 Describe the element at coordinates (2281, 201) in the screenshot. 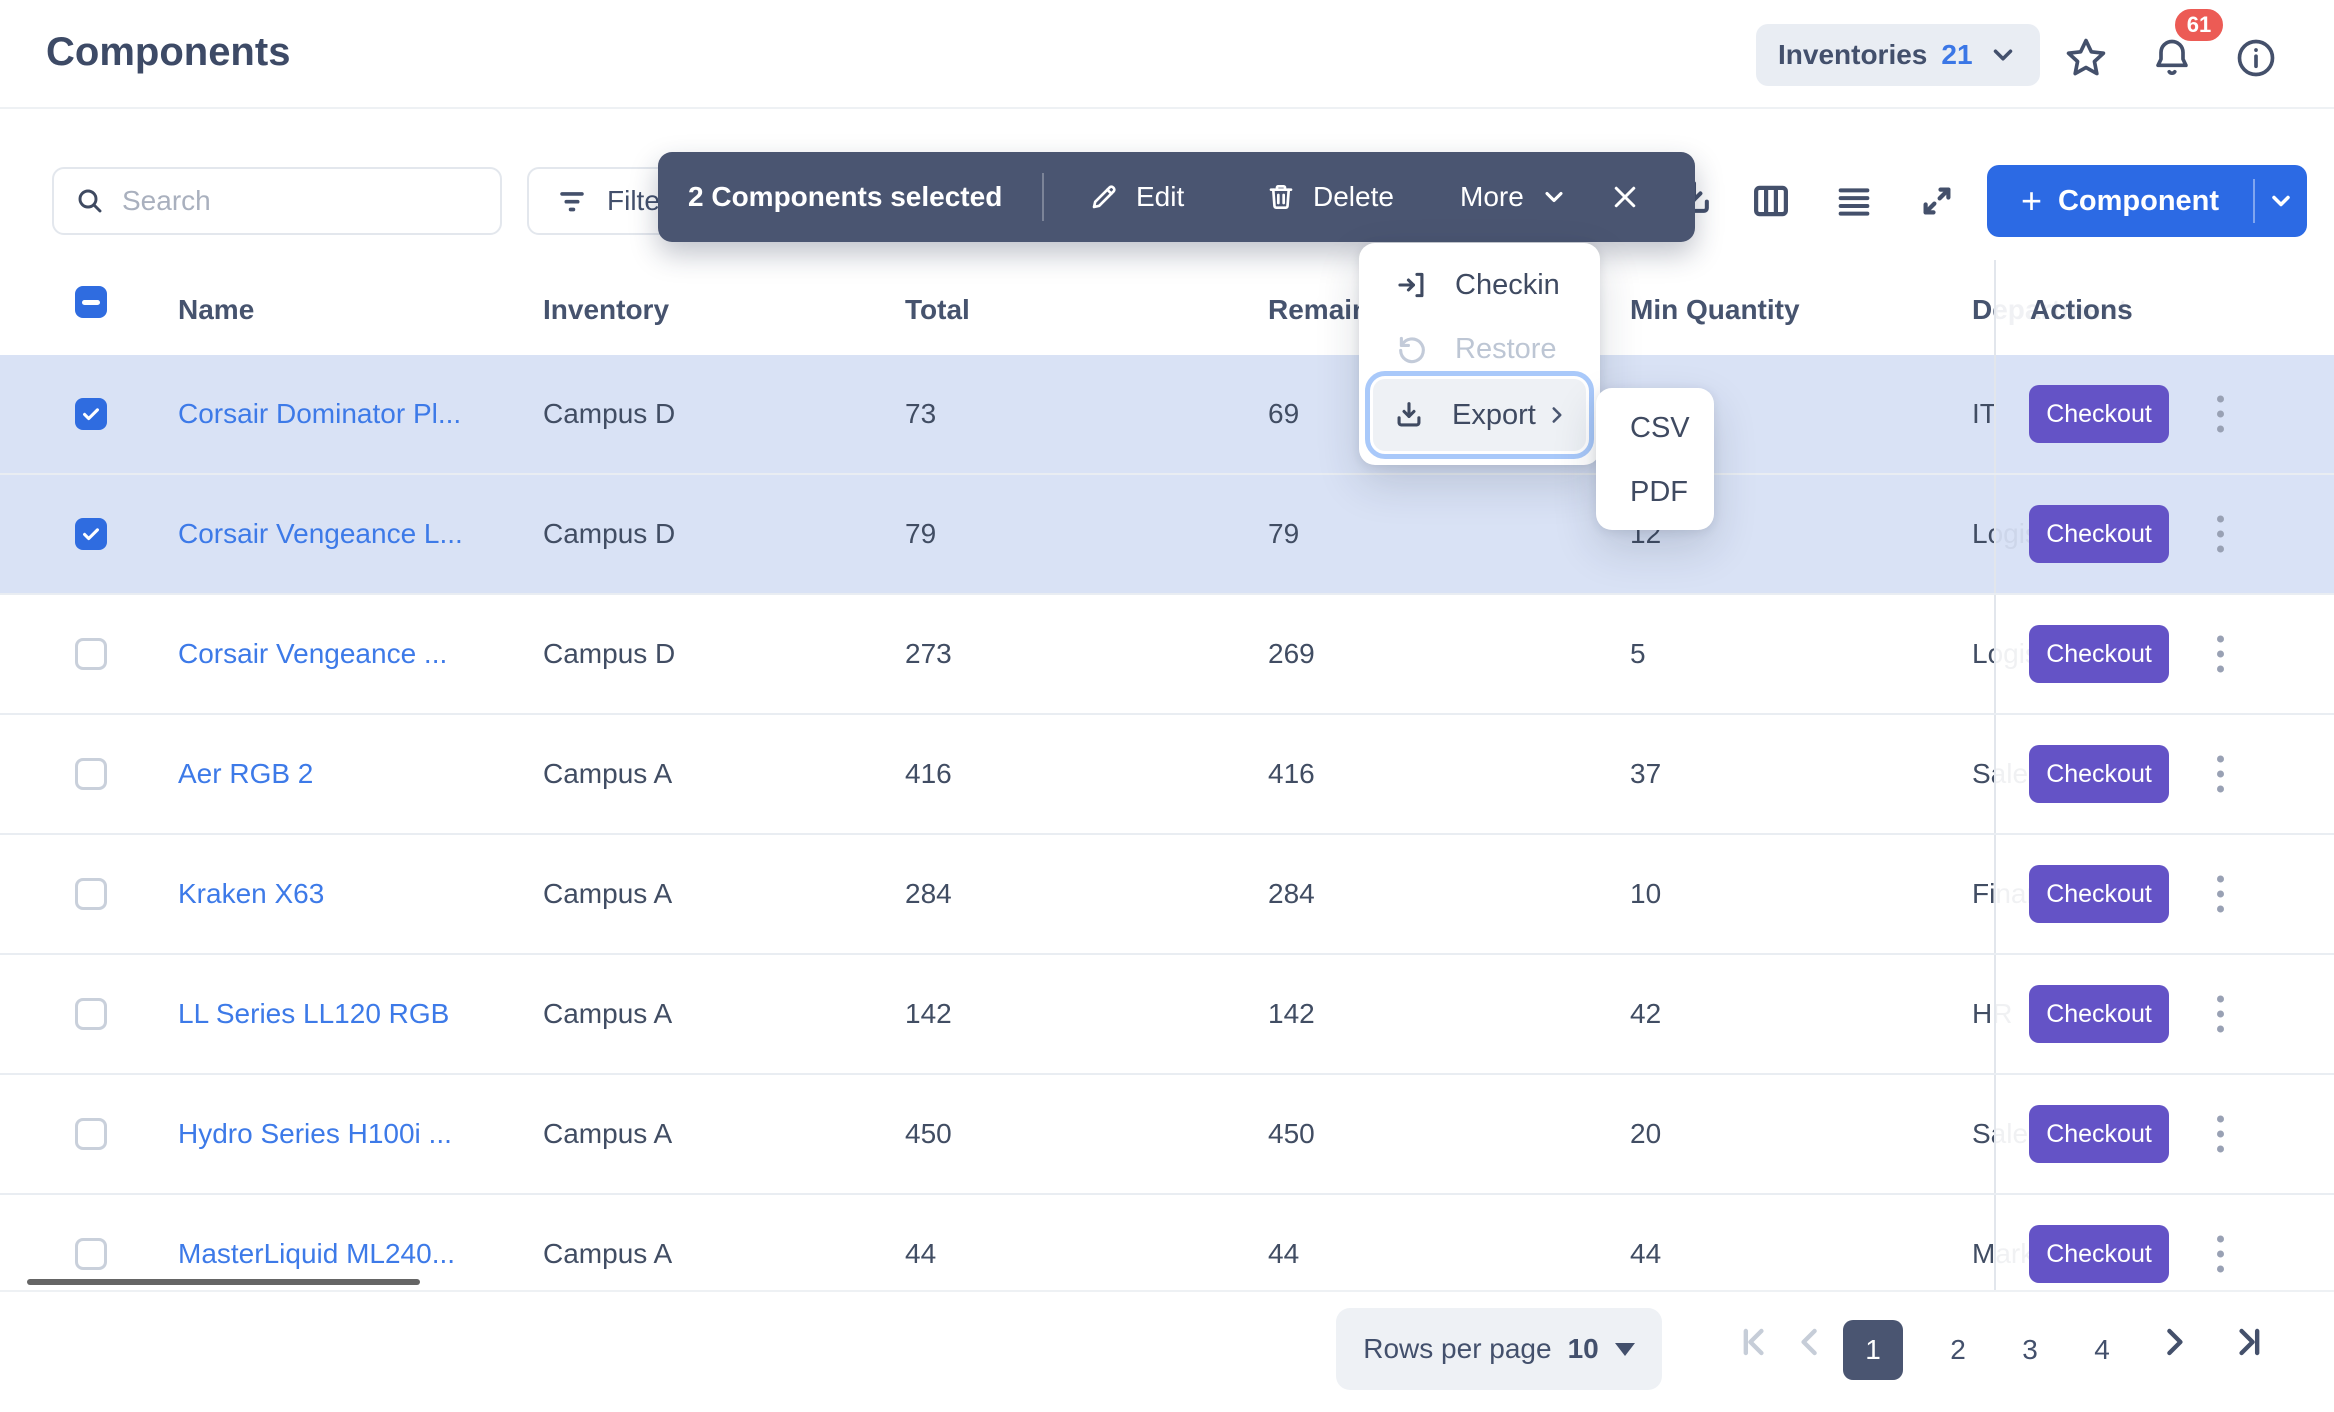

I see `add-component-menu-button` at that location.